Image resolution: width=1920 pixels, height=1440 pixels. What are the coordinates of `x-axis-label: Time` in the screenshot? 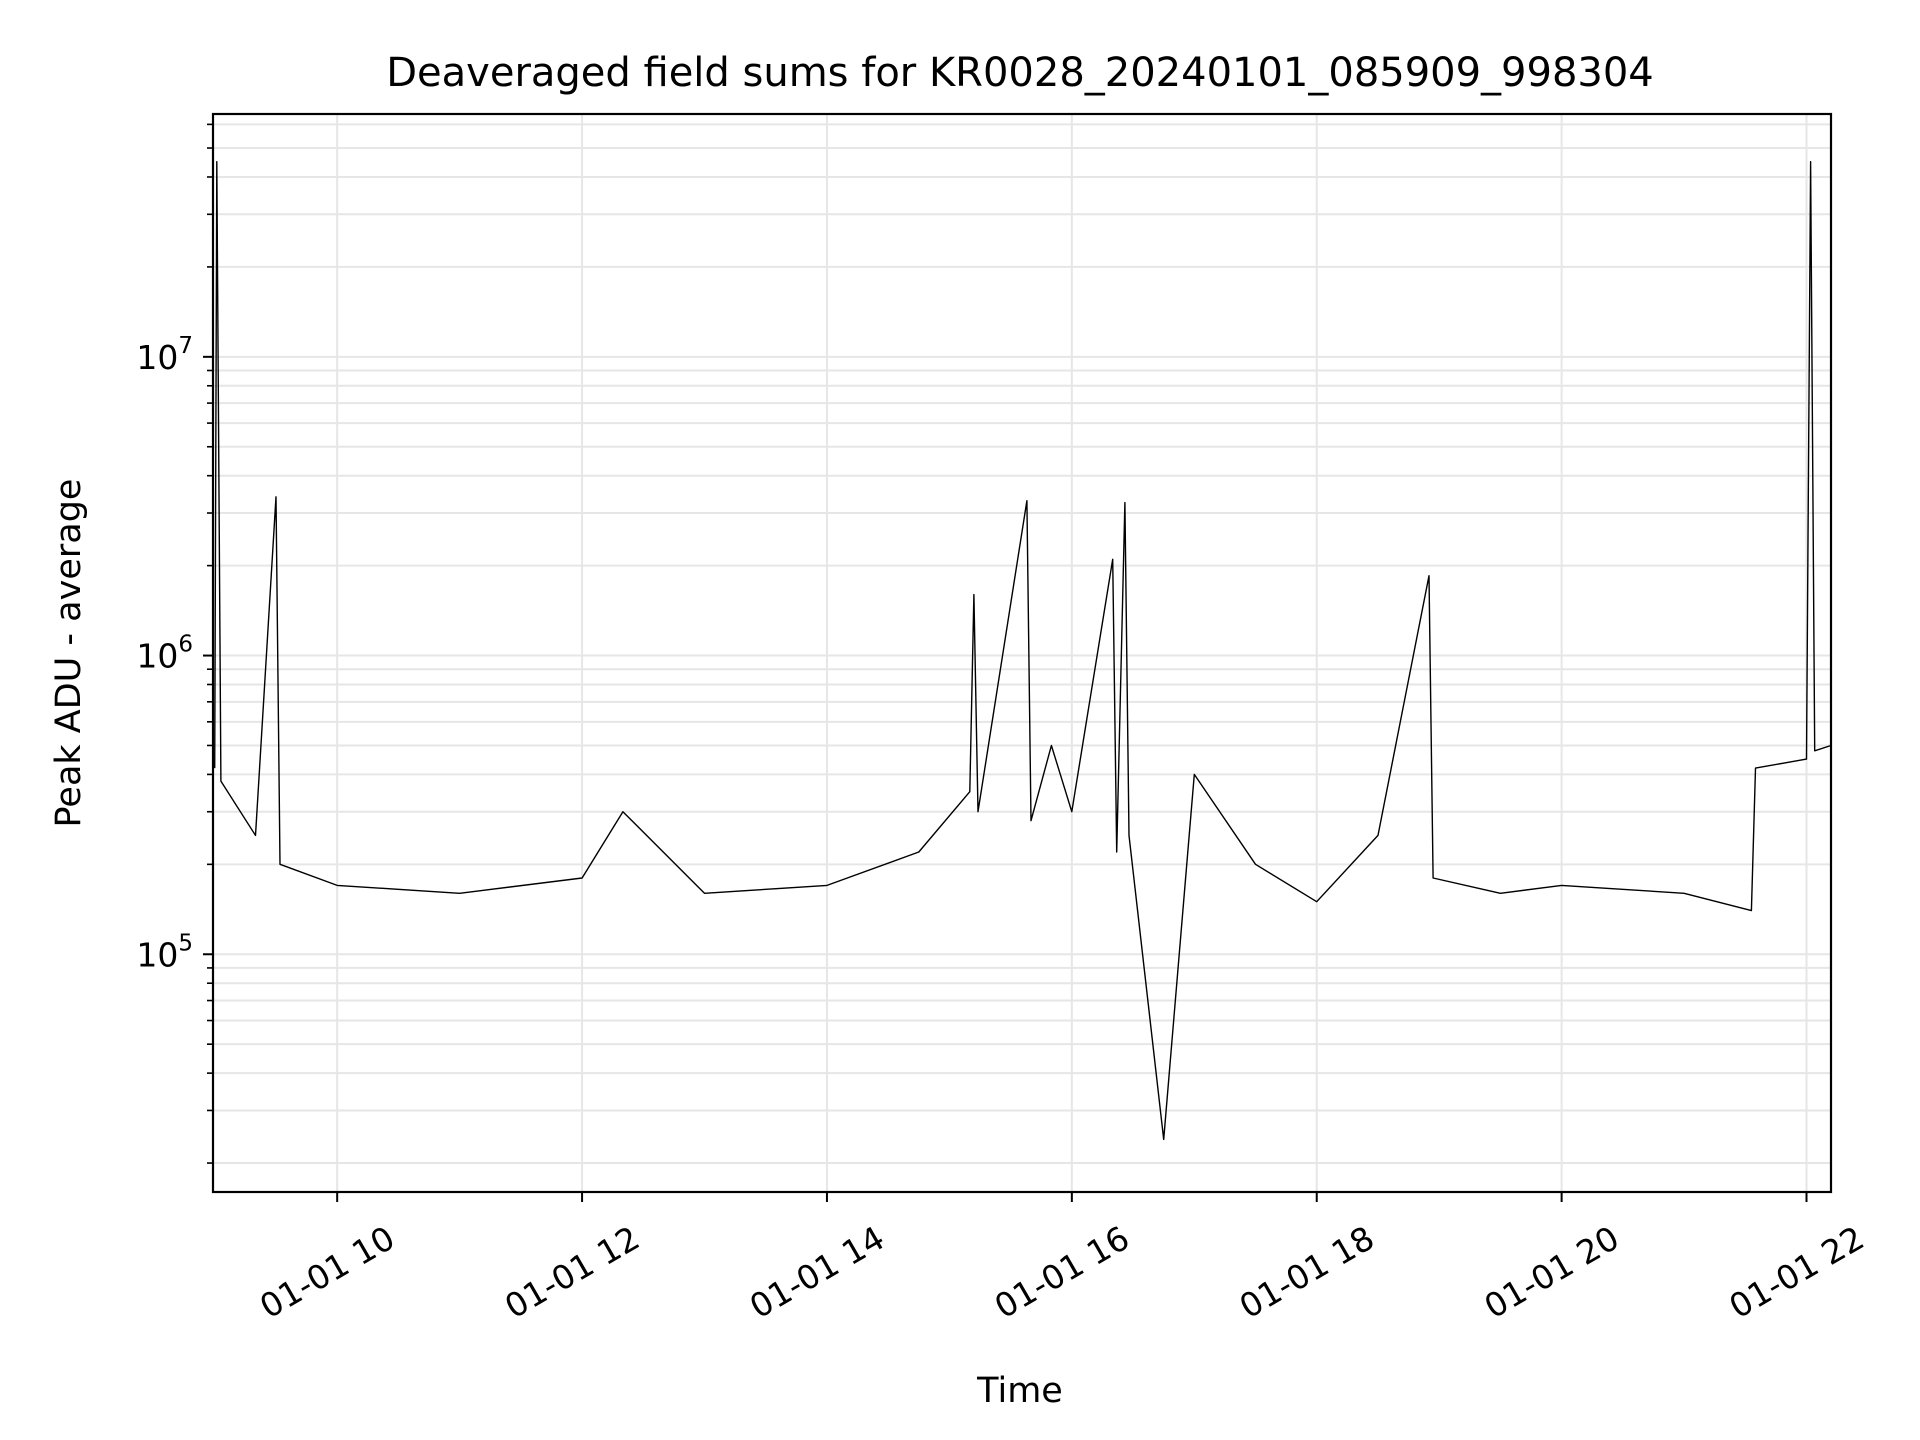 It's located at (1019, 1391).